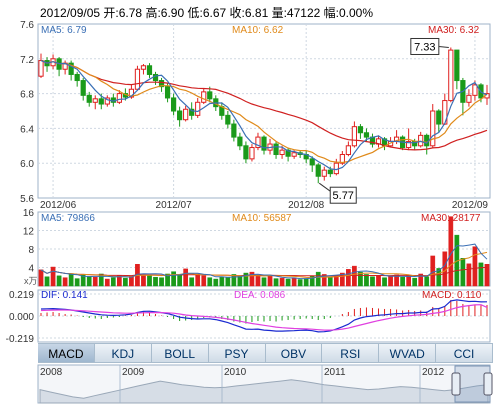  I want to click on quote-high: 高:6.90, so click(165, 13).